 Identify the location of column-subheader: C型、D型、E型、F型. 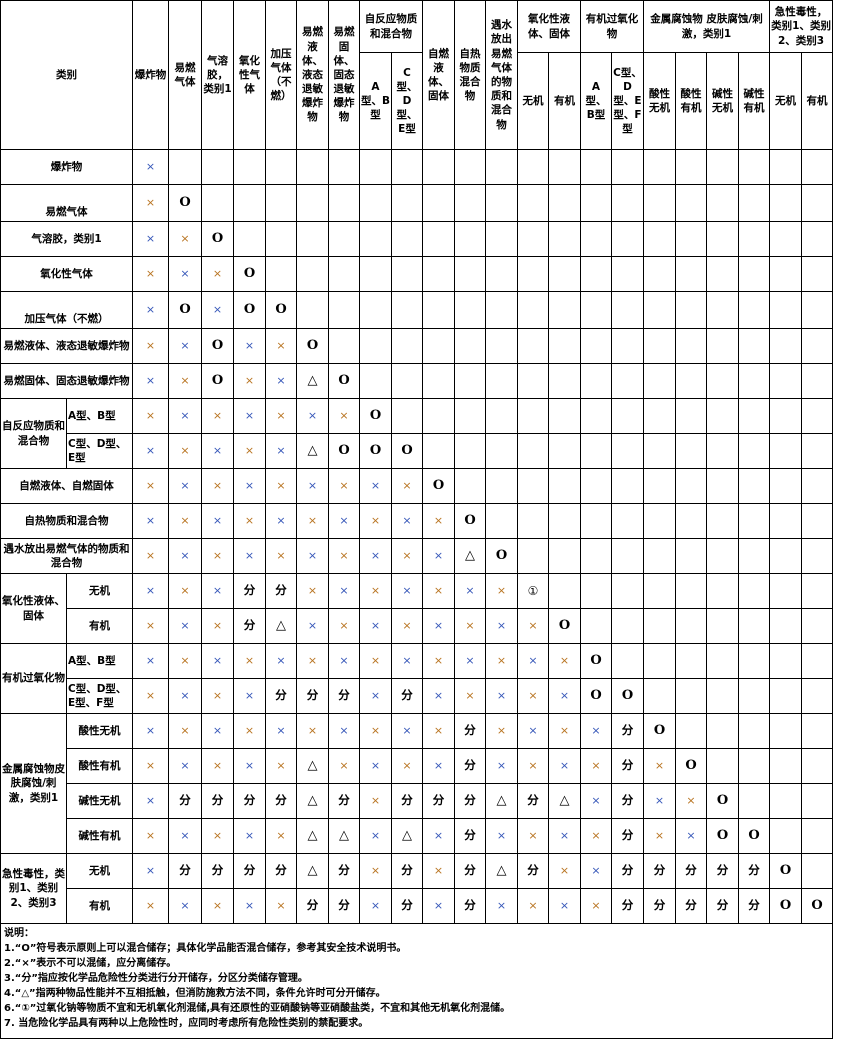
(627, 101).